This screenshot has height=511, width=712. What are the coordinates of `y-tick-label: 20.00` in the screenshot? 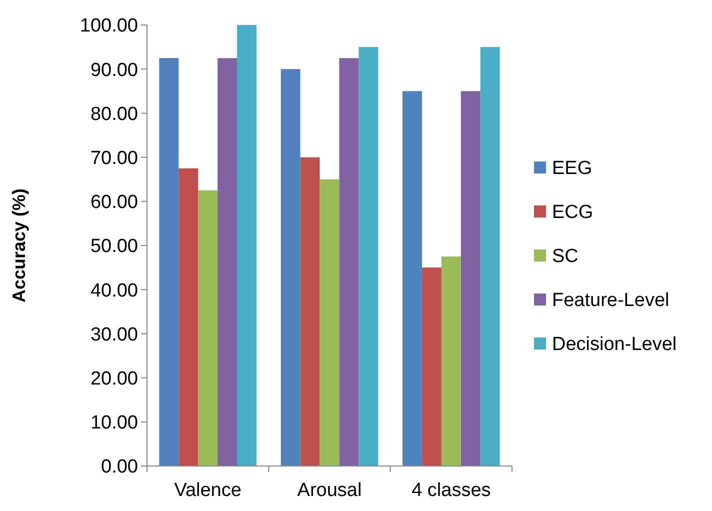 It's located at (114, 379).